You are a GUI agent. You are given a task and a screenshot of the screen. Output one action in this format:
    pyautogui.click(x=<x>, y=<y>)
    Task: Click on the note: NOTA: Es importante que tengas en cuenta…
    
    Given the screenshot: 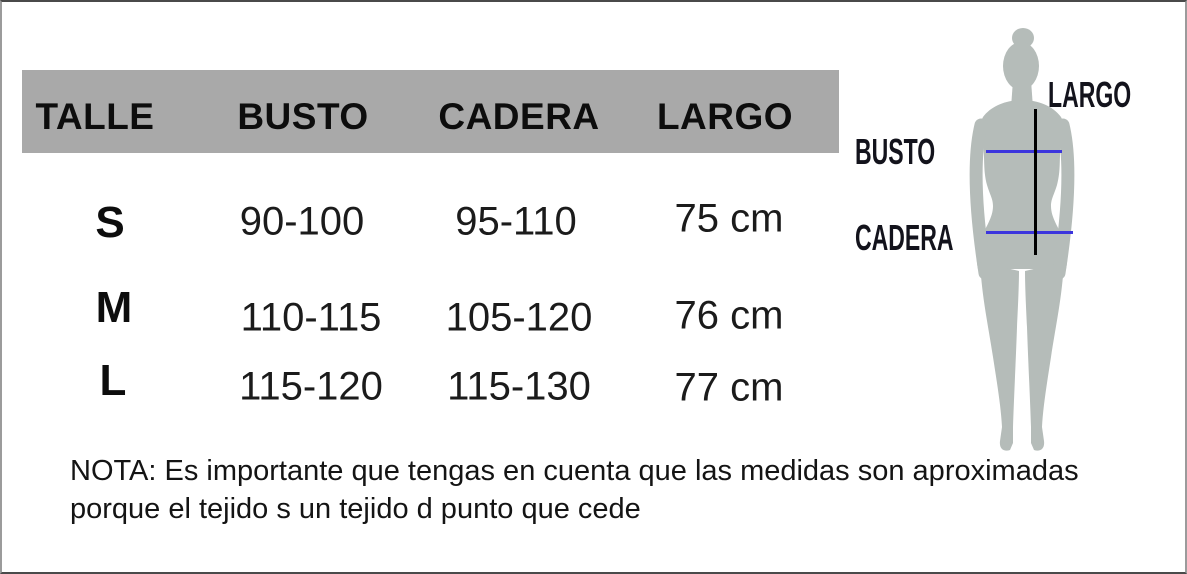 What is the action you would take?
    pyautogui.click(x=574, y=490)
    